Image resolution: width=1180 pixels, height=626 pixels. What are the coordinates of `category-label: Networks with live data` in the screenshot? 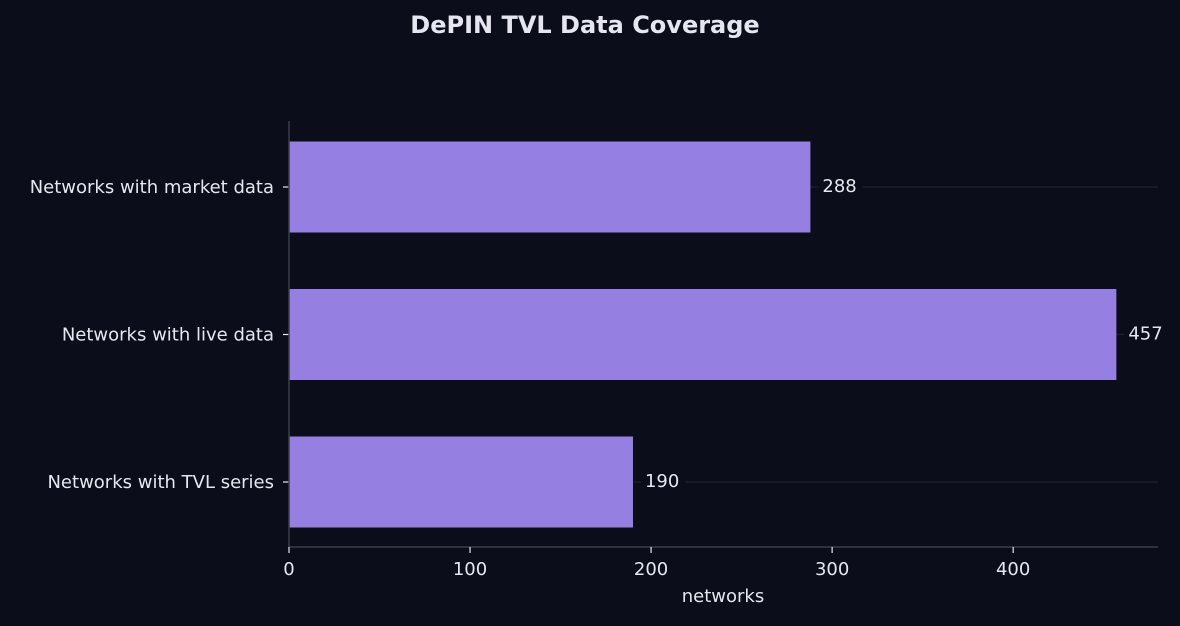 It's located at (168, 335).